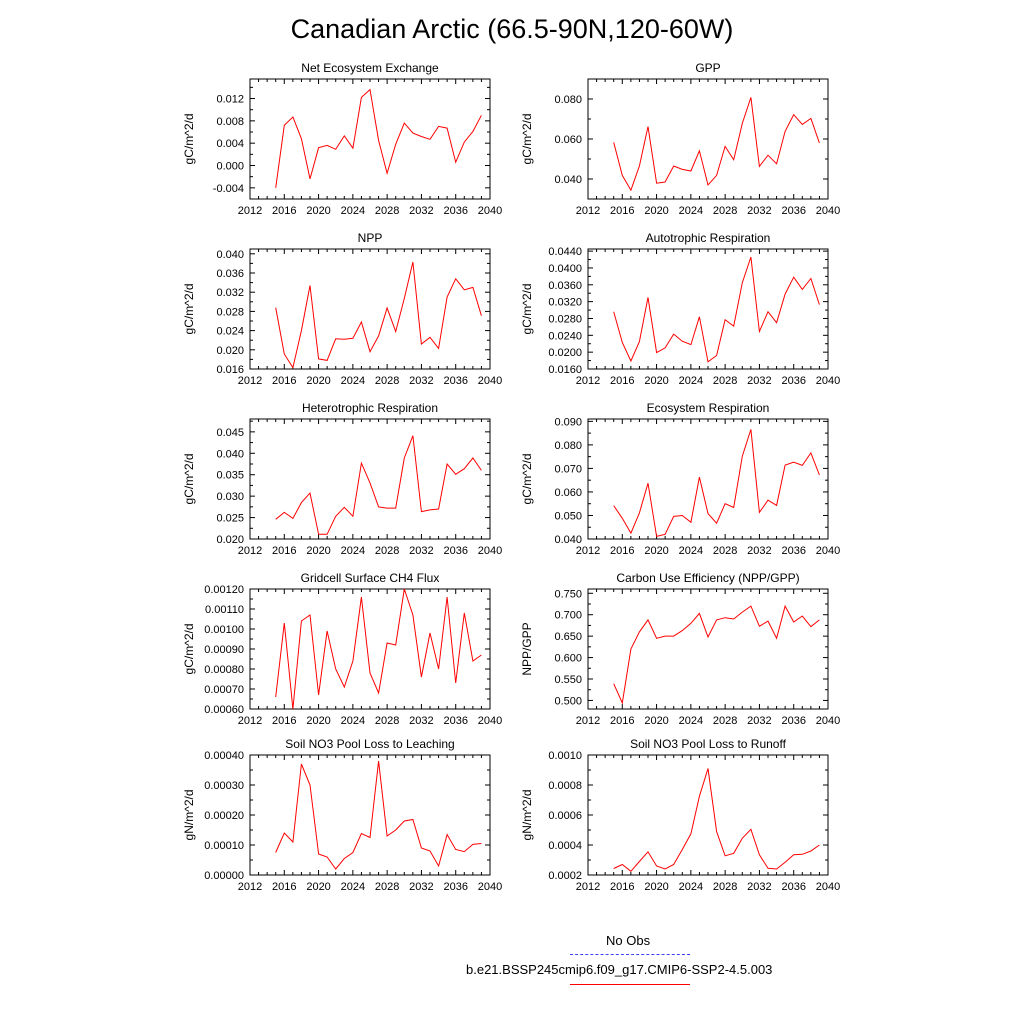 Image resolution: width=1024 pixels, height=1024 pixels. Describe the element at coordinates (224, 786) in the screenshot. I see `y-tick-label: 0.00030` at that location.